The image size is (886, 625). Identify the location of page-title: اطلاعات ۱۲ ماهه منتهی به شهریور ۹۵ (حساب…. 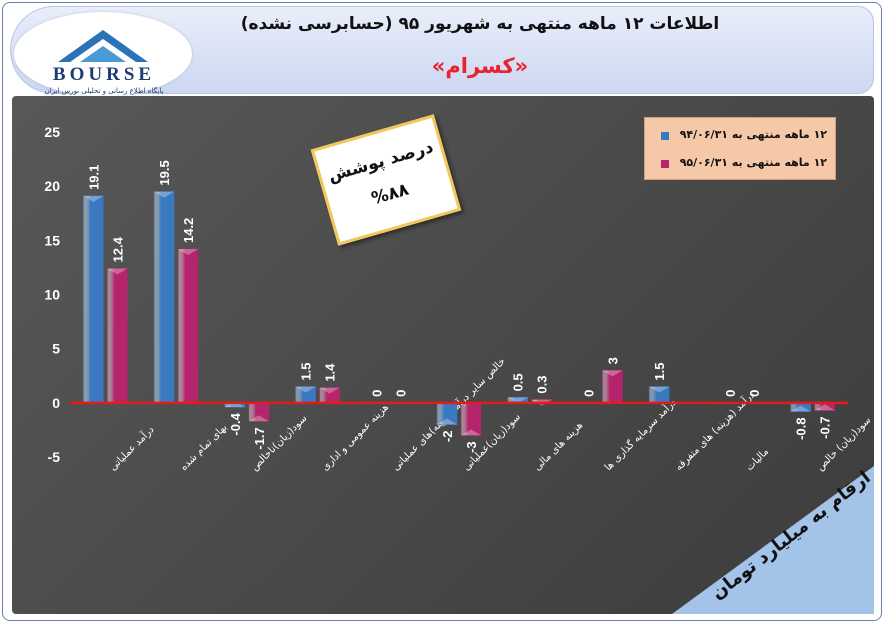
(480, 24).